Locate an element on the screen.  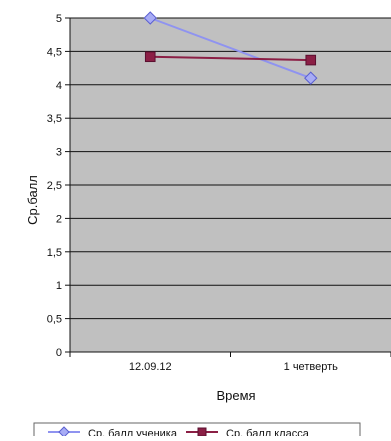
y-tick-label: 2 is located at coordinates (59, 219).